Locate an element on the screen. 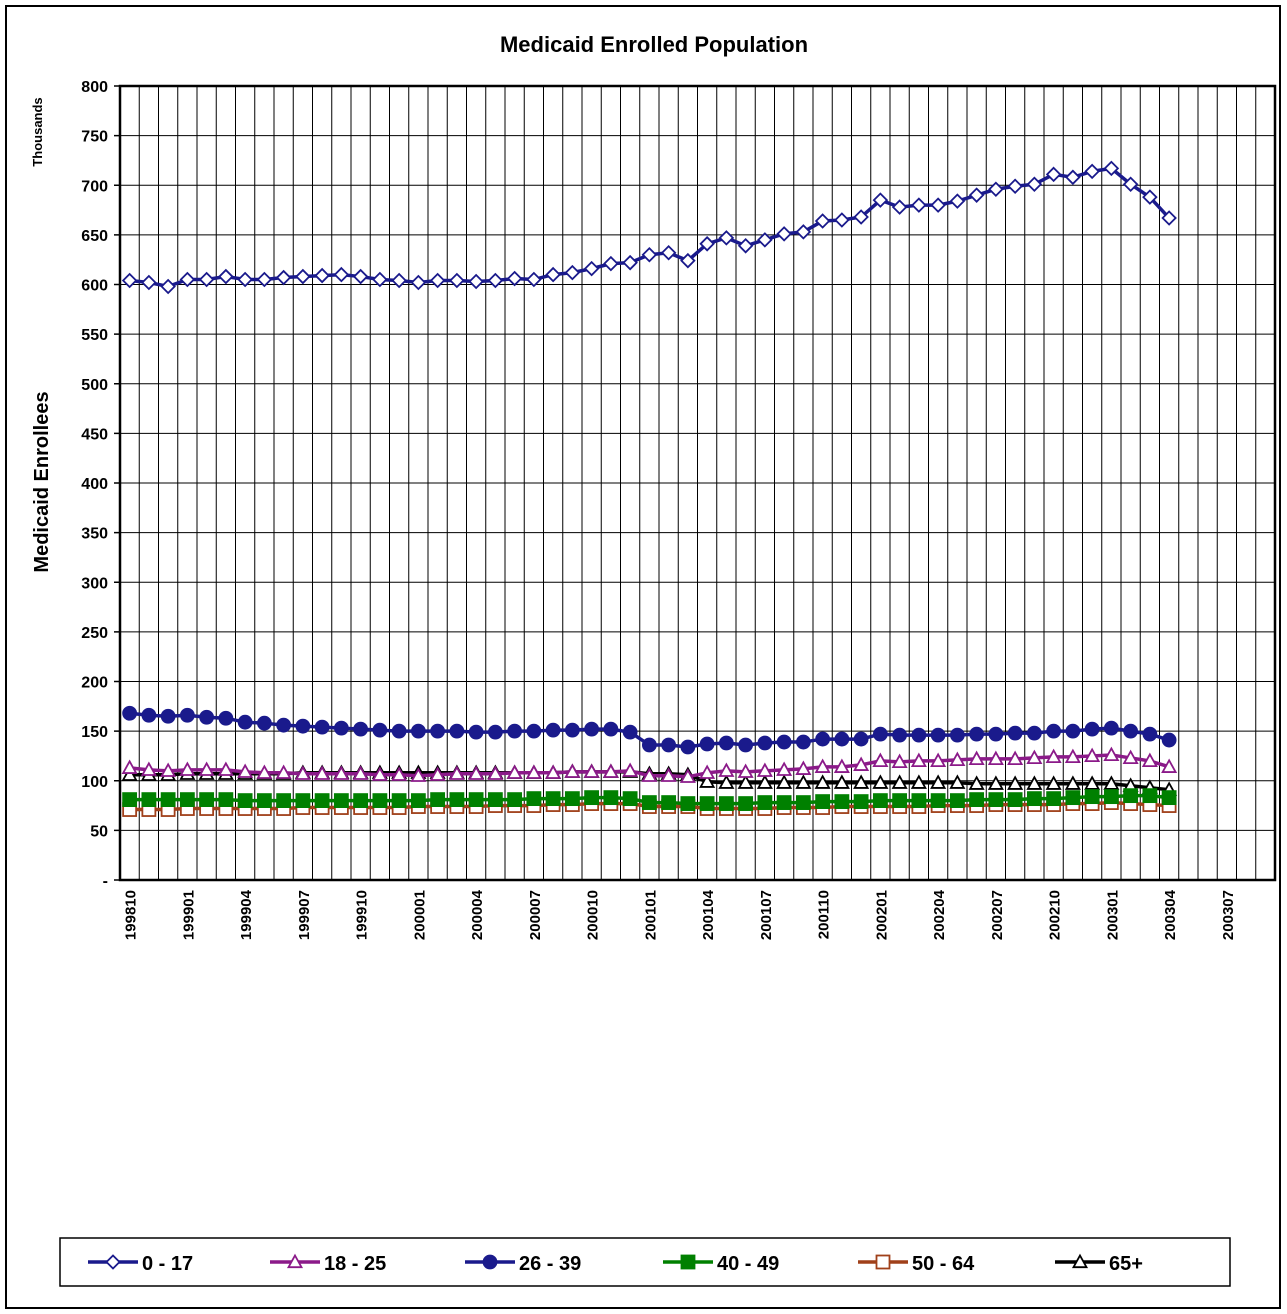 The image size is (1287, 1314). x-tick-label: 200201 is located at coordinates (881, 915).